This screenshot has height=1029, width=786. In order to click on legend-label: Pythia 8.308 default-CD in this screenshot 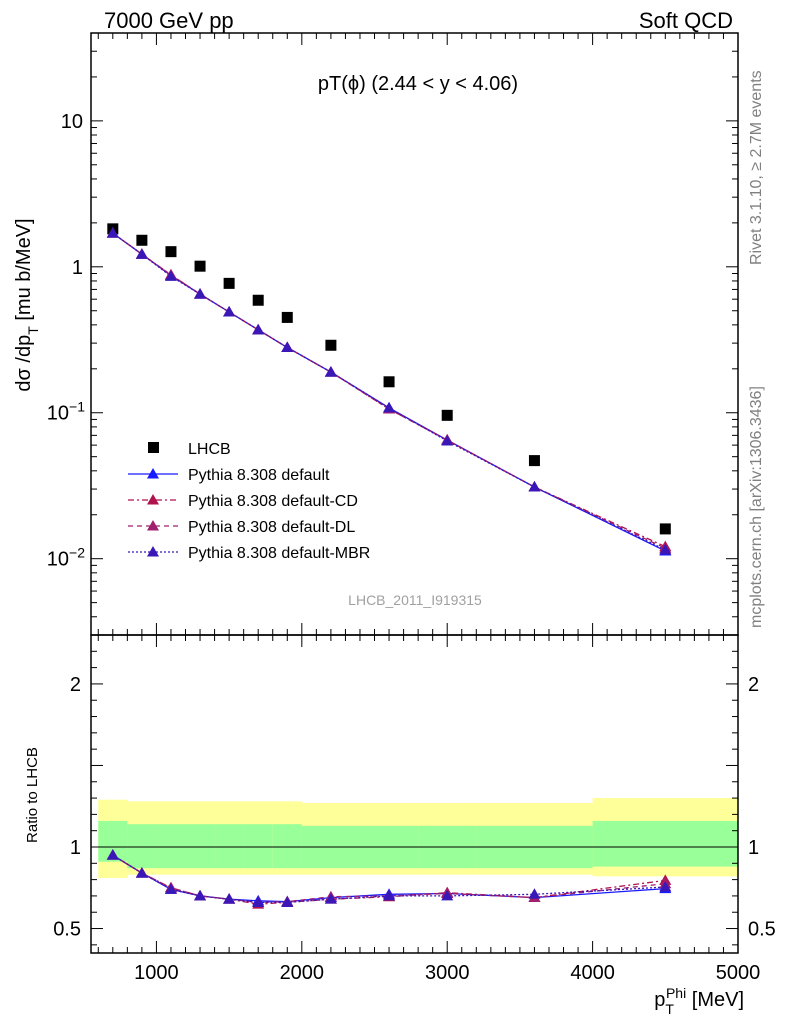, I will do `click(273, 501)`.